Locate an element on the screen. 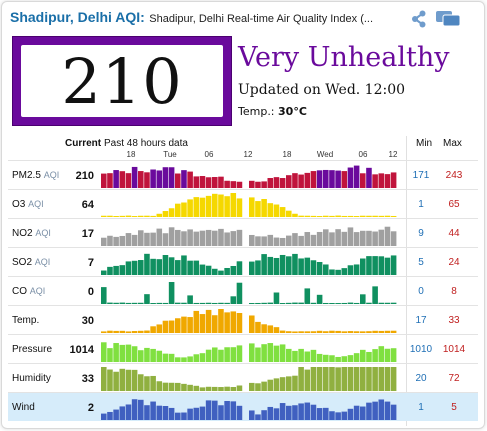  time-label: Wed is located at coordinates (325, 154).